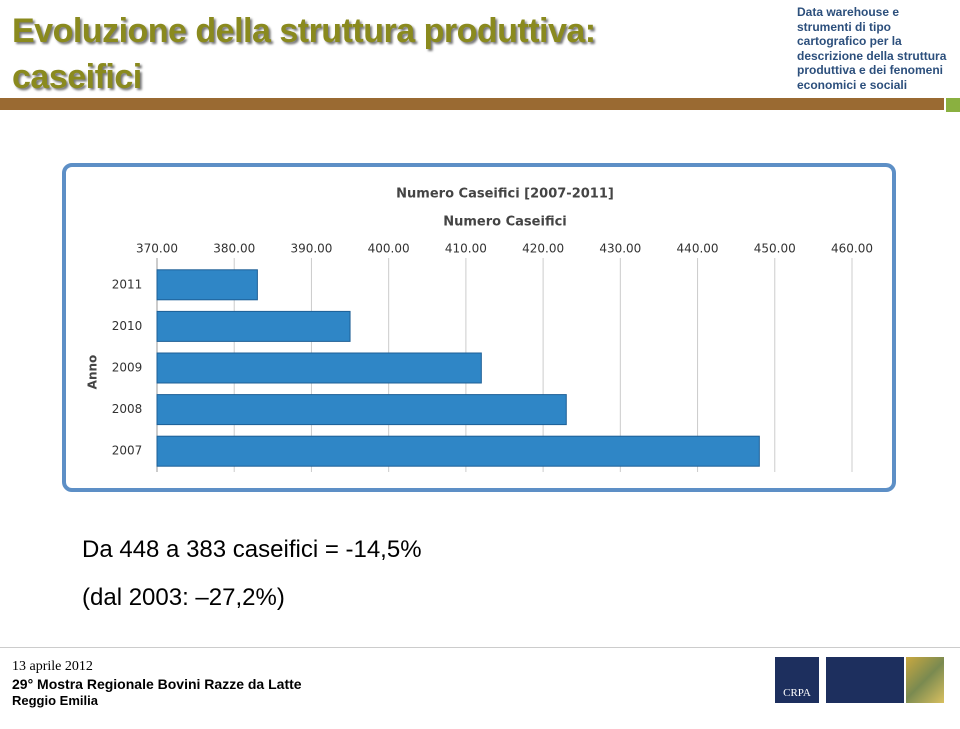 The height and width of the screenshot is (729, 960). What do you see at coordinates (127, 409) in the screenshot?
I see `y-tick-label: 2008` at bounding box center [127, 409].